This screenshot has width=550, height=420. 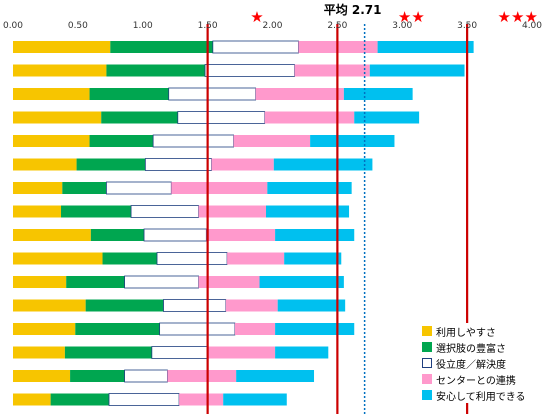 I want to click on bar-segment-row16-series2, so click(x=80, y=399).